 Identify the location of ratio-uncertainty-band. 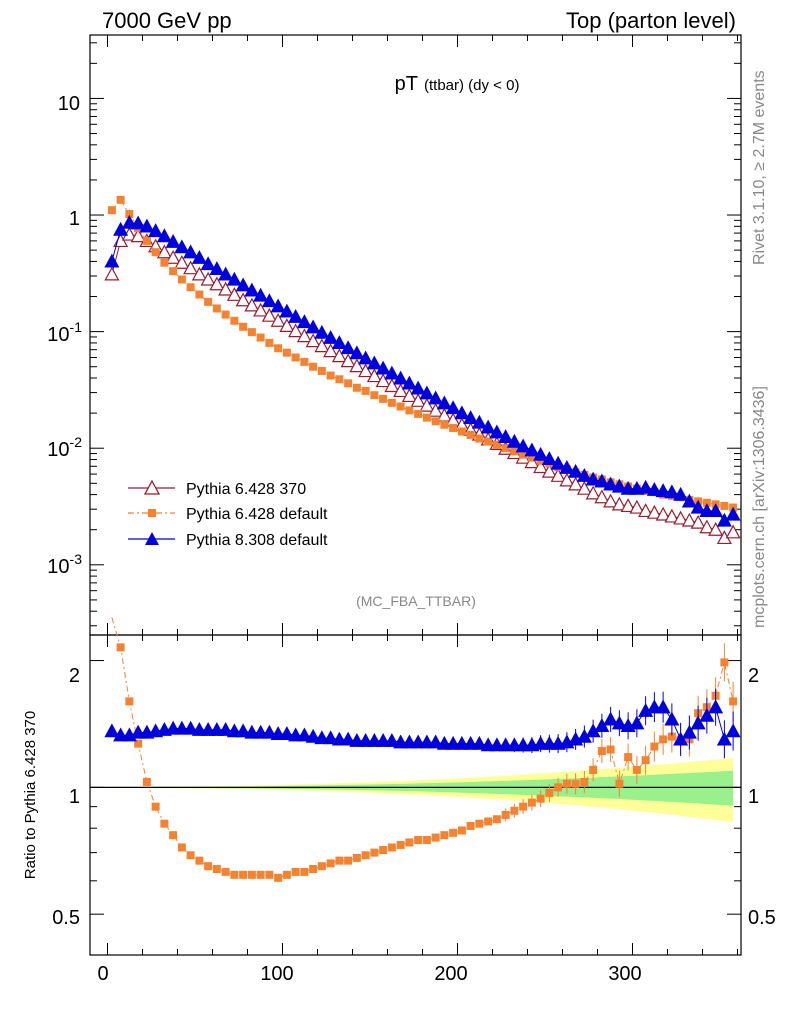
(415, 790).